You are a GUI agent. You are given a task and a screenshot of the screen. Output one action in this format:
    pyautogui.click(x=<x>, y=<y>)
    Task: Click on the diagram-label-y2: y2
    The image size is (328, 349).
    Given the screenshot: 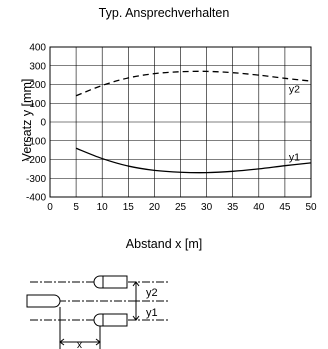 What is the action you would take?
    pyautogui.click(x=152, y=293)
    